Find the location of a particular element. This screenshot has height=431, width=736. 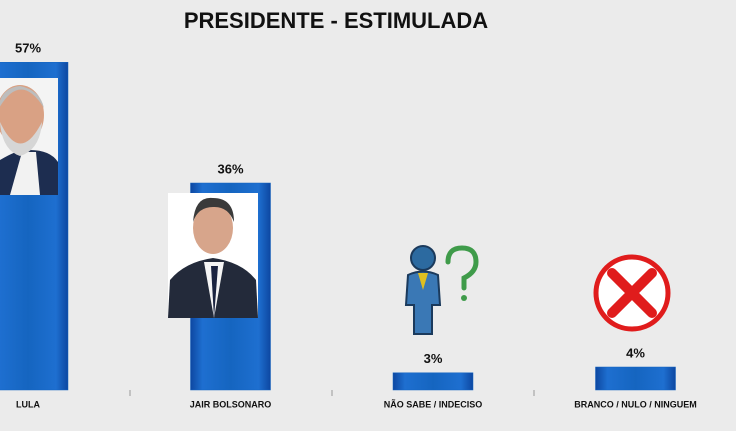

photo-bolsonaro is located at coordinates (213, 255).